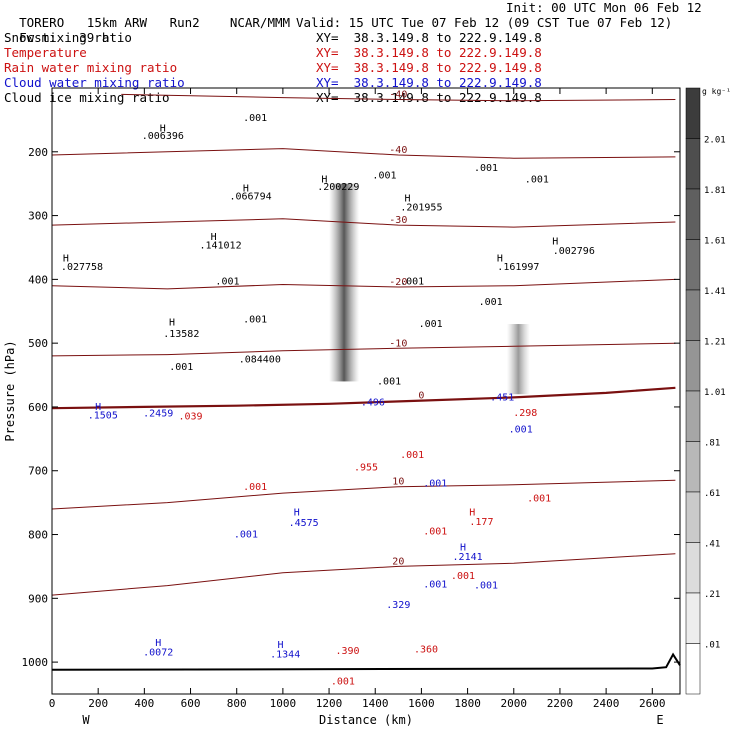 The height and width of the screenshot is (740, 740). Describe the element at coordinates (283, 703) in the screenshot. I see `x-tick-label: 1000` at that location.